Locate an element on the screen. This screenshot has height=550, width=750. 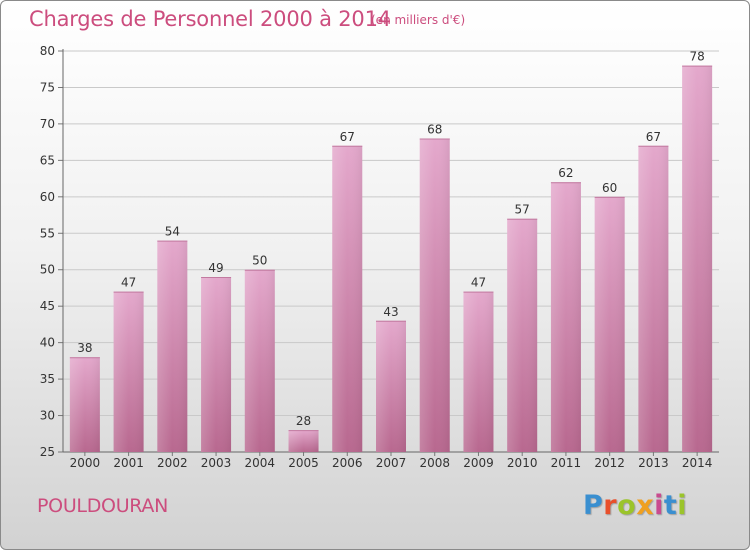
y-tick-label: 75 is located at coordinates (47, 87).